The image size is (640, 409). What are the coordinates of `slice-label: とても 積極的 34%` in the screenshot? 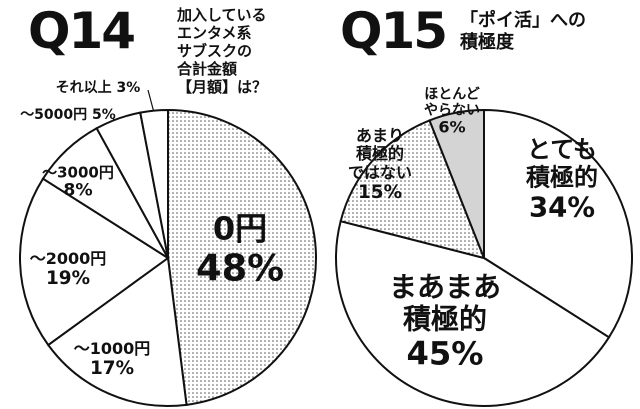 It's located at (562, 179).